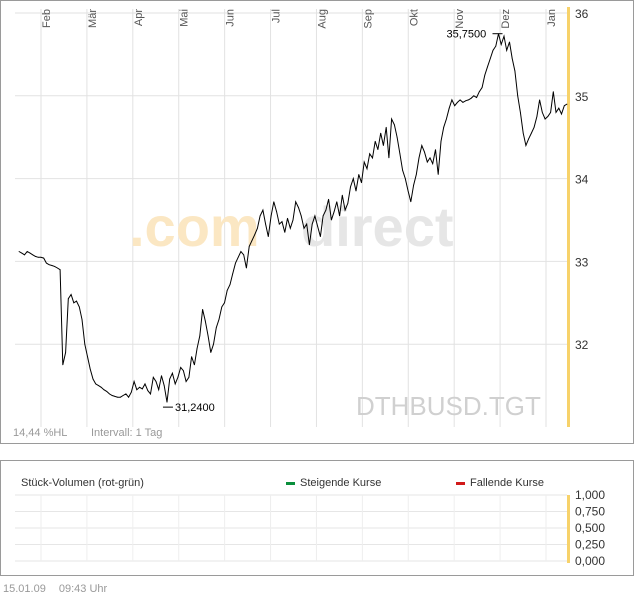  What do you see at coordinates (47, 18) in the screenshot?
I see `month-label: Feb` at bounding box center [47, 18].